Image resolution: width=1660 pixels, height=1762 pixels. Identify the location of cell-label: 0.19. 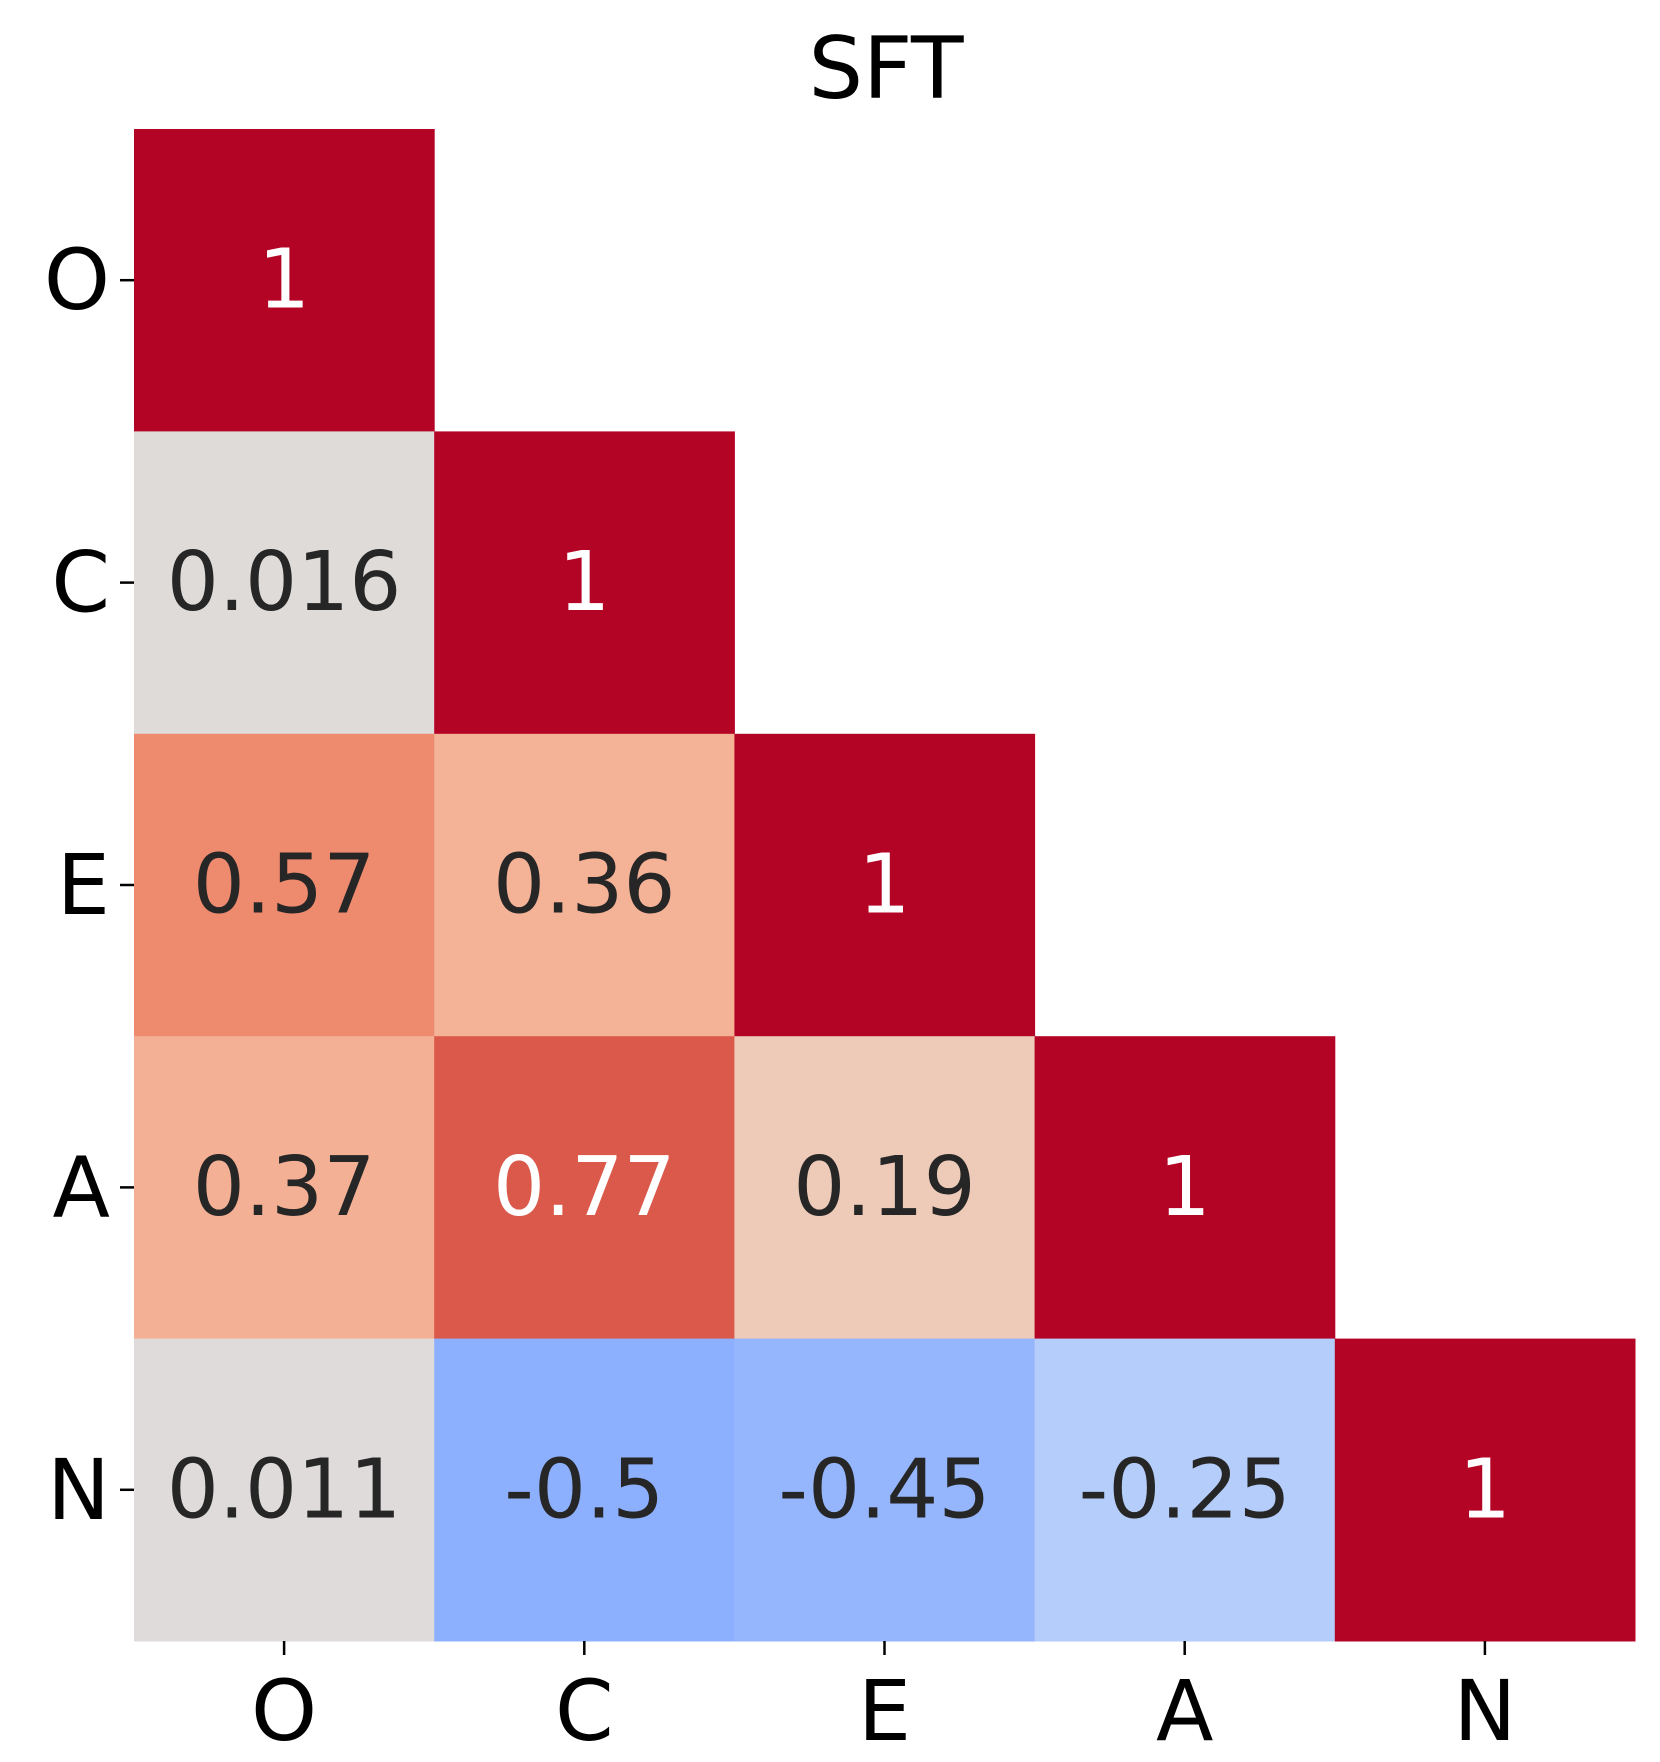
(884, 1187).